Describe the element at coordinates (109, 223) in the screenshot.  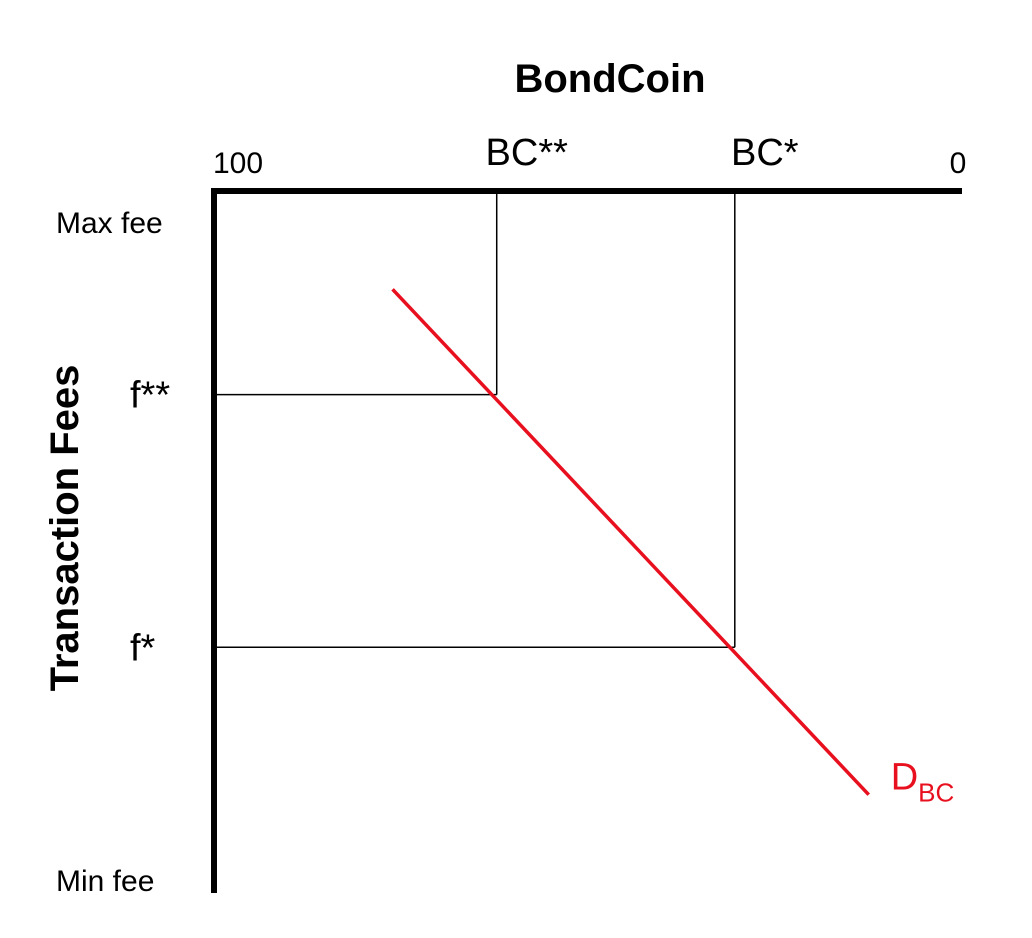
I see `y-axis-max-fee-label: Max fee` at that location.